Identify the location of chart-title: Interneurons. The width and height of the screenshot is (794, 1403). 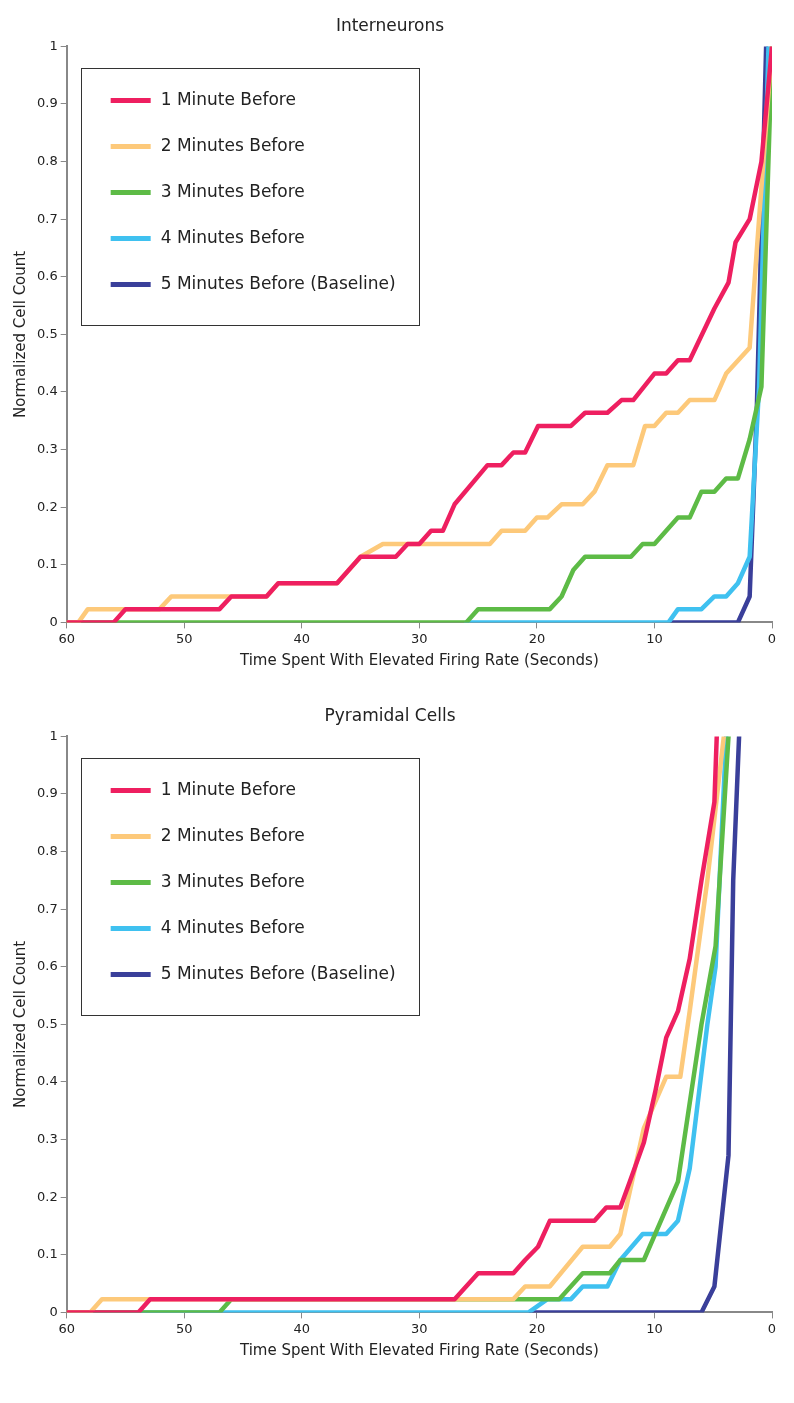
(390, 24).